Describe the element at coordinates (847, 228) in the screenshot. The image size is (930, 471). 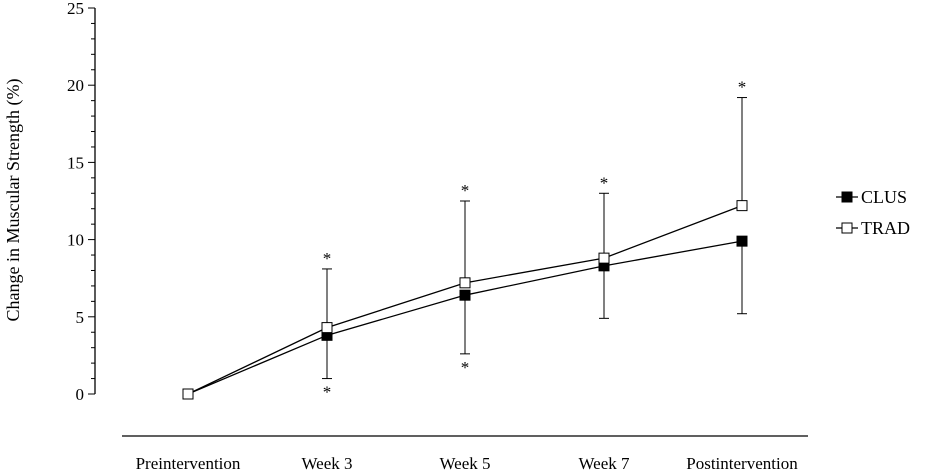
I see `trad-legend-marker` at that location.